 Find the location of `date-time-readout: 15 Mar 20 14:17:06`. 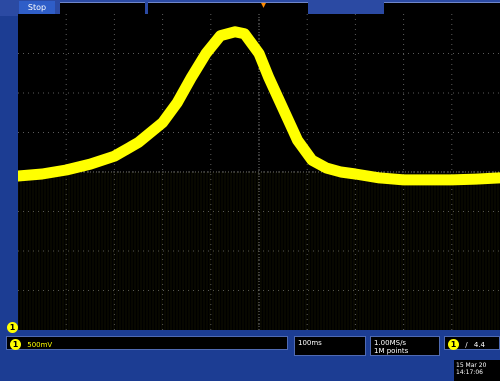

date-time-readout: 15 Mar 20 14:17:06 is located at coordinates (477, 370).